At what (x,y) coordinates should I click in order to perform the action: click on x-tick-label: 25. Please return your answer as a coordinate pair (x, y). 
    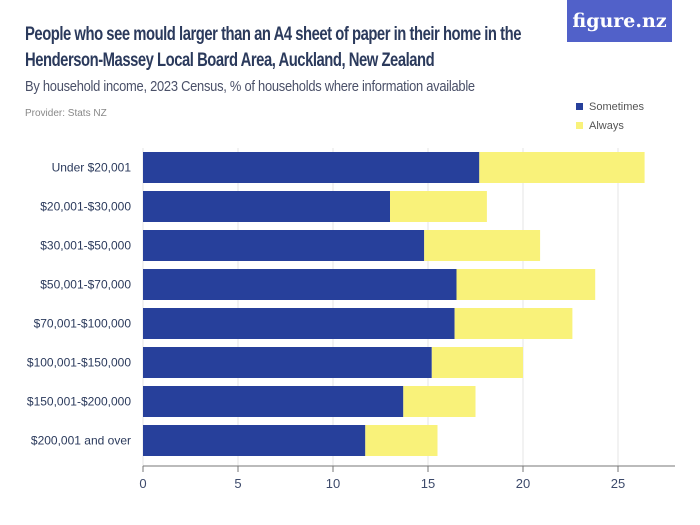
    Looking at the image, I should click on (618, 483).